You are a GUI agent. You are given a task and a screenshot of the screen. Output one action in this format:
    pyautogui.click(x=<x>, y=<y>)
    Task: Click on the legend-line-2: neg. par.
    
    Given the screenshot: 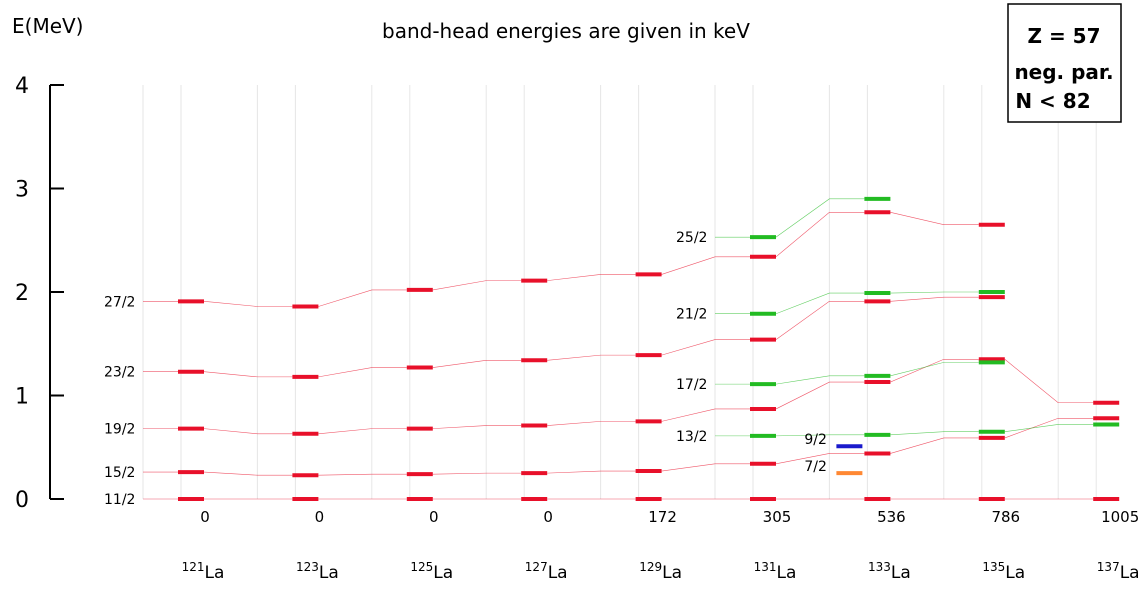 What is the action you would take?
    pyautogui.click(x=1063, y=72)
    